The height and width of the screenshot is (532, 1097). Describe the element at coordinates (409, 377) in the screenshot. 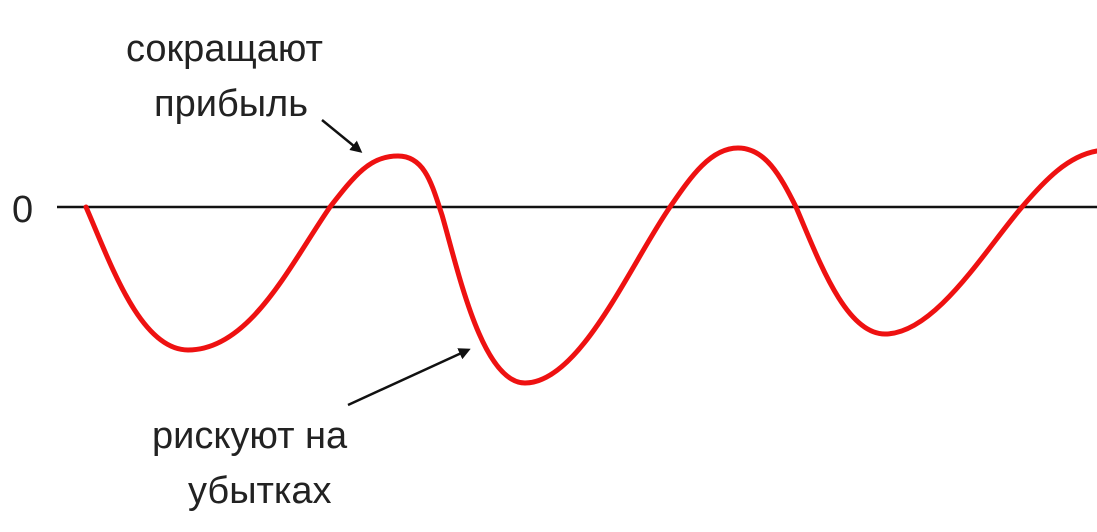

I see `arrow-to-trough` at that location.